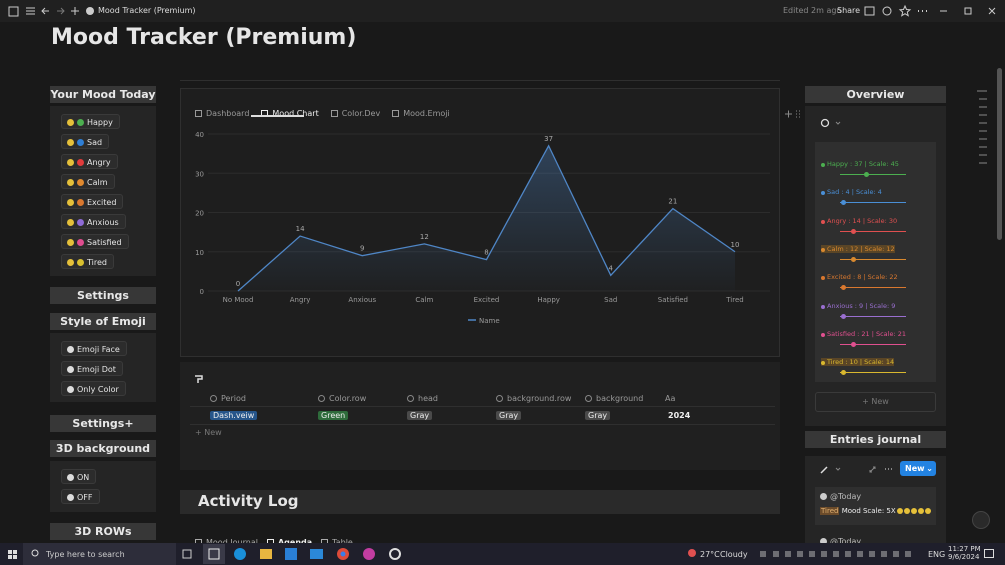  I want to click on mood-pill: Anxious, so click(93, 221).